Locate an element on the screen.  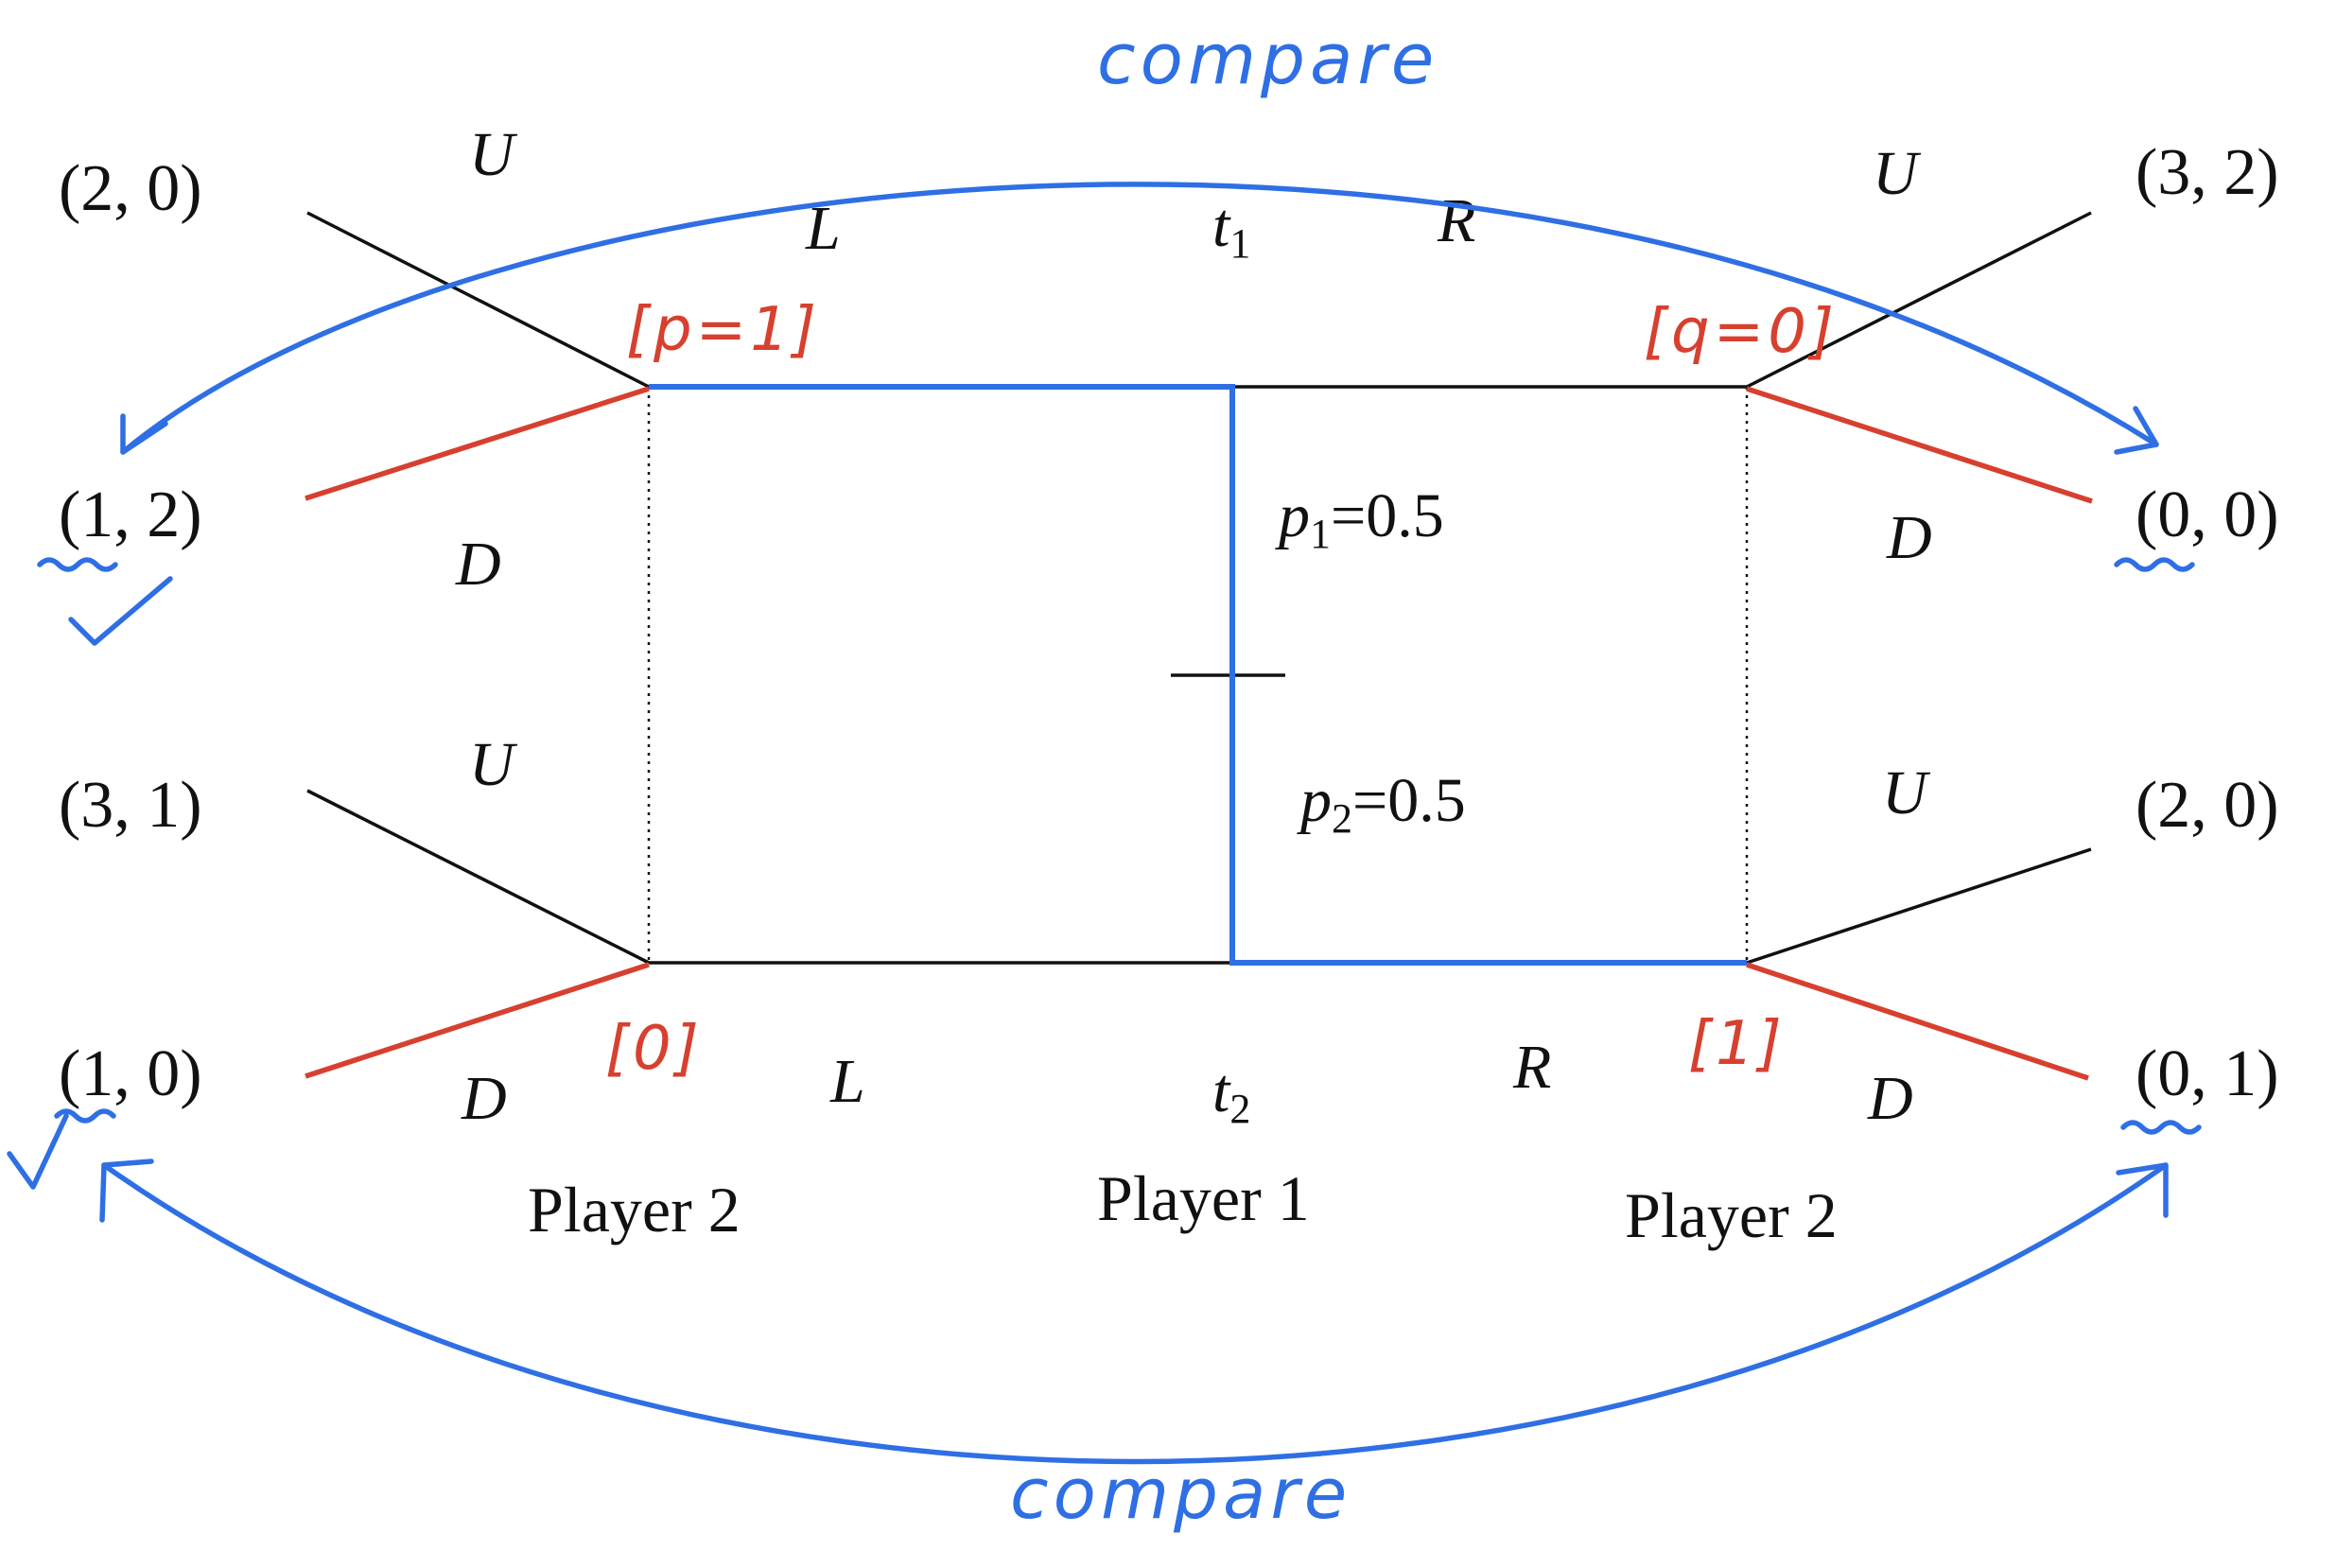
br-bottom-left-down is located at coordinates (477, 1020).